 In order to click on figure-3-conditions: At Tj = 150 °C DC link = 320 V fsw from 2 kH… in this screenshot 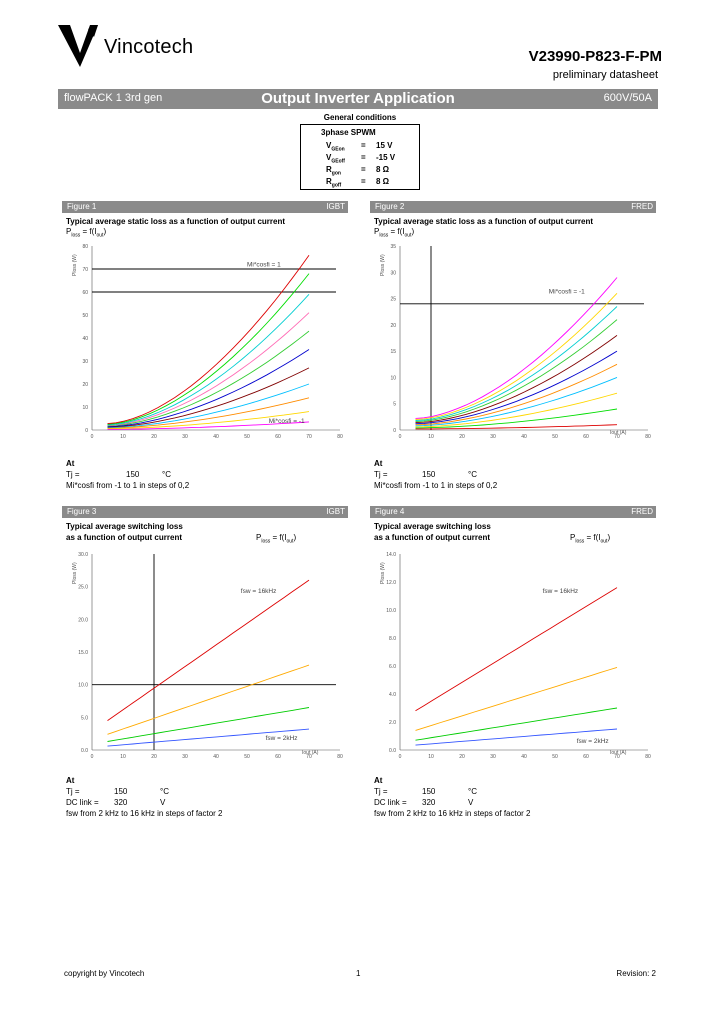, I will do `click(144, 797)`.